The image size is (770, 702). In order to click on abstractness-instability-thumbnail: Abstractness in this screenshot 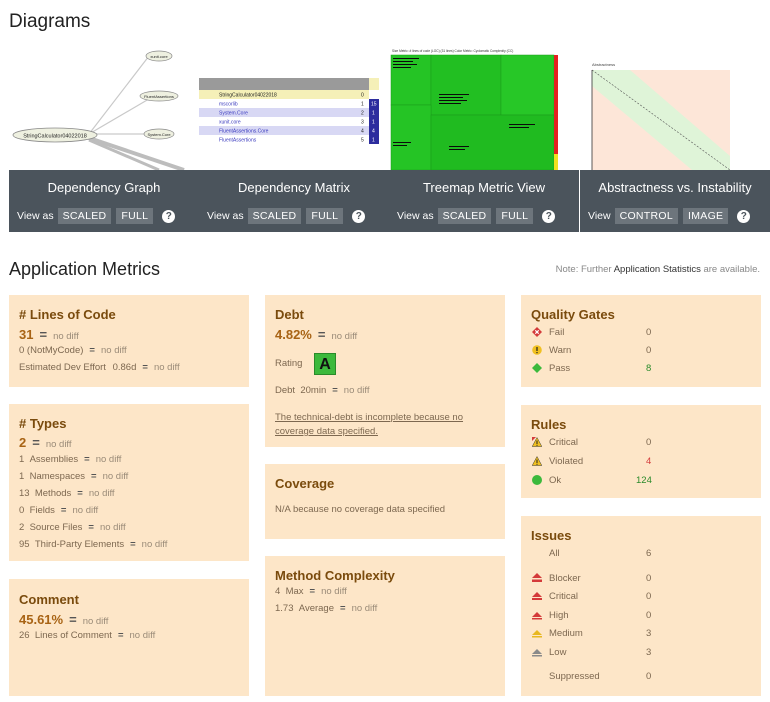, I will do `click(675, 108)`.